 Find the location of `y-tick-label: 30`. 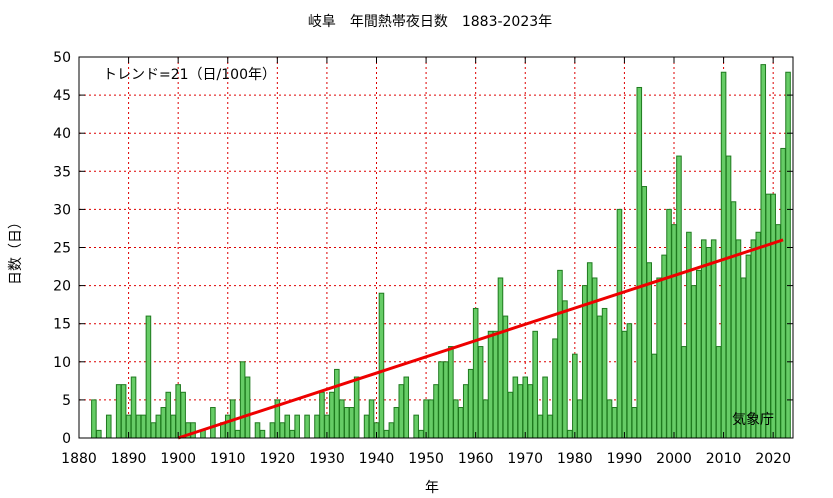

y-tick-label: 30 is located at coordinates (62, 210).